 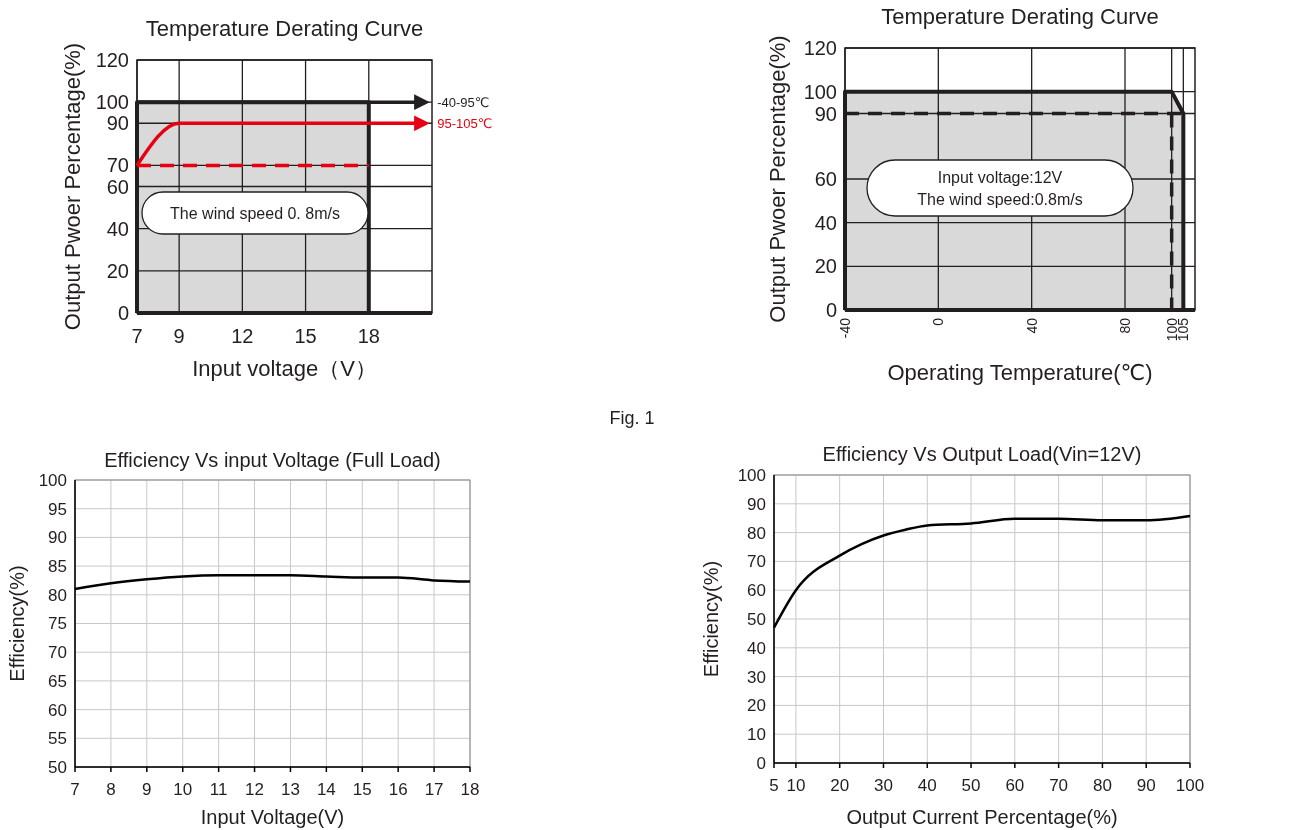 I want to click on x-tick-label: 60, so click(x=1015, y=785).